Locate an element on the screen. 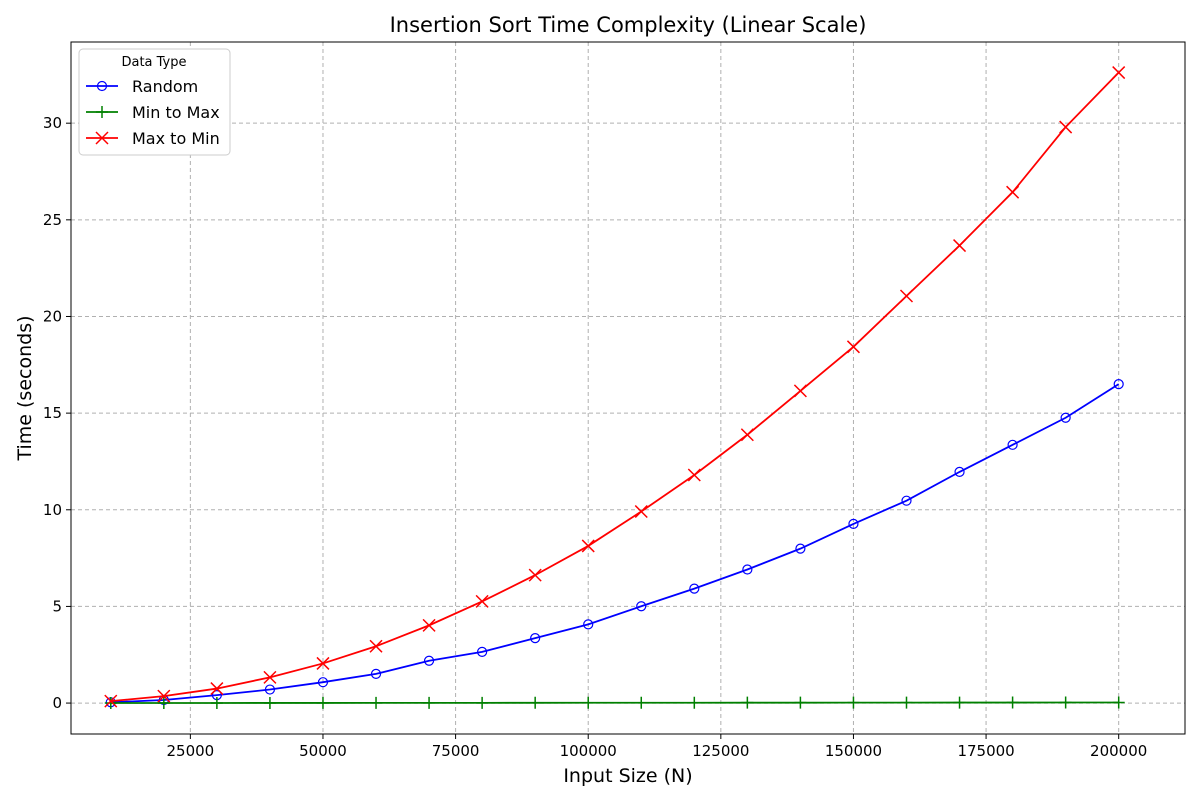 The image size is (1200, 800). series-line-min-to-max is located at coordinates (614, 702).